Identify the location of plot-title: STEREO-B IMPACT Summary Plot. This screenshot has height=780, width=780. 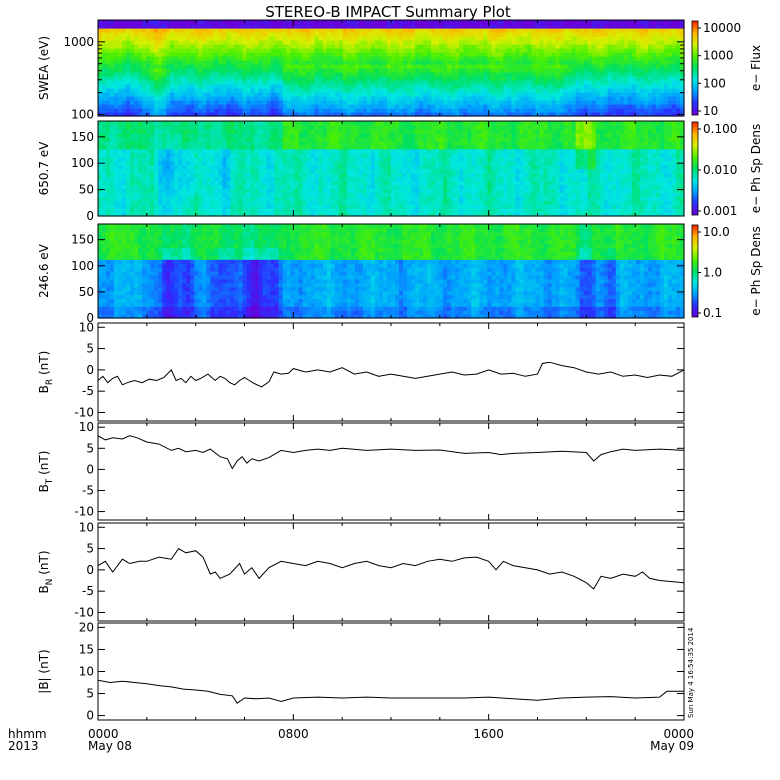
(388, 12).